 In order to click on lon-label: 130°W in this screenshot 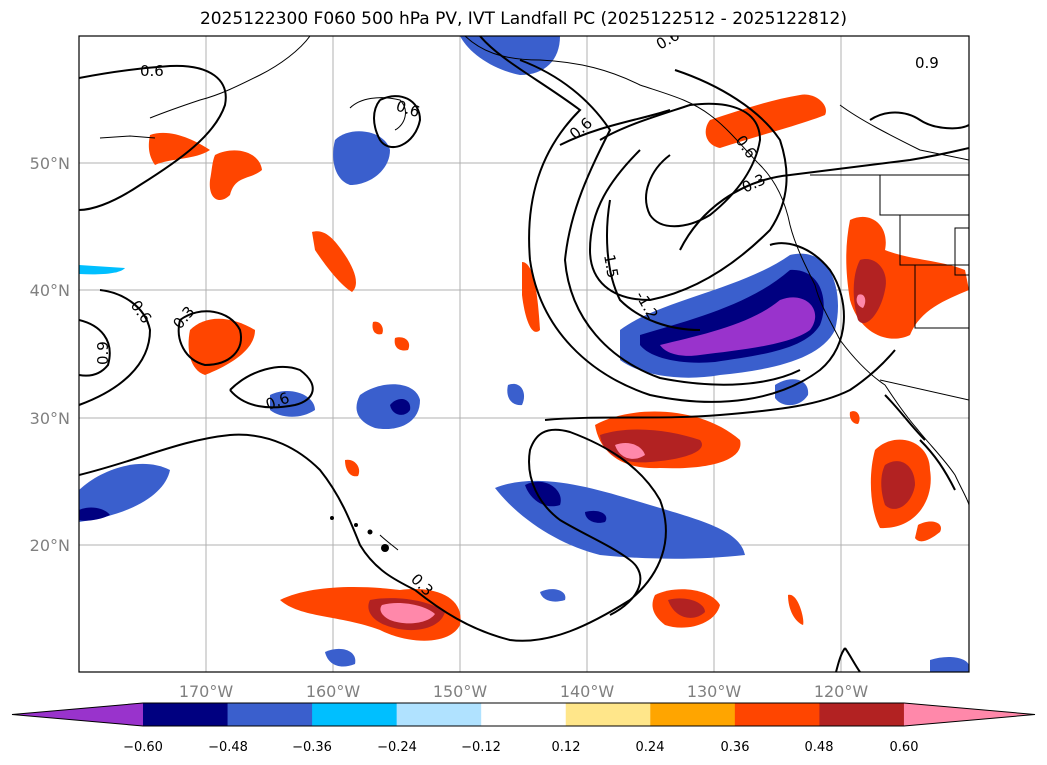, I will do `click(714, 691)`.